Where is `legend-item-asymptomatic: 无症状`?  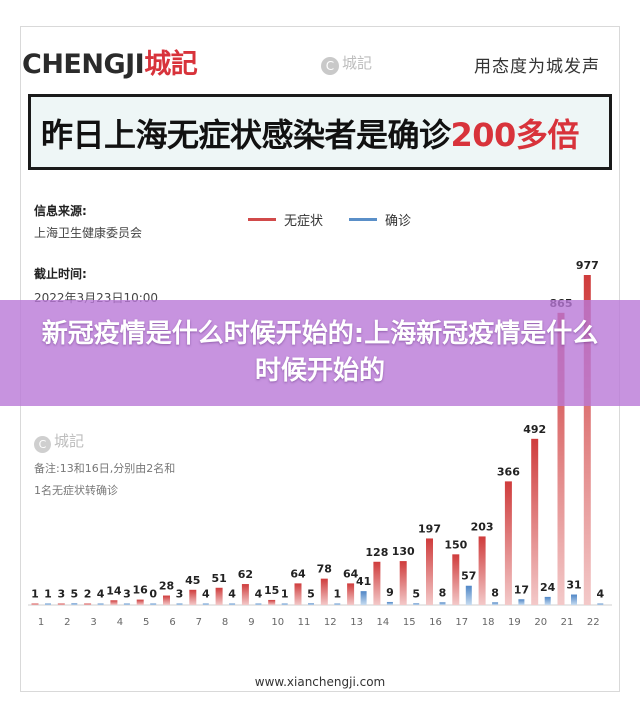
legend-item-asymptomatic: 无症状 is located at coordinates (285, 219).